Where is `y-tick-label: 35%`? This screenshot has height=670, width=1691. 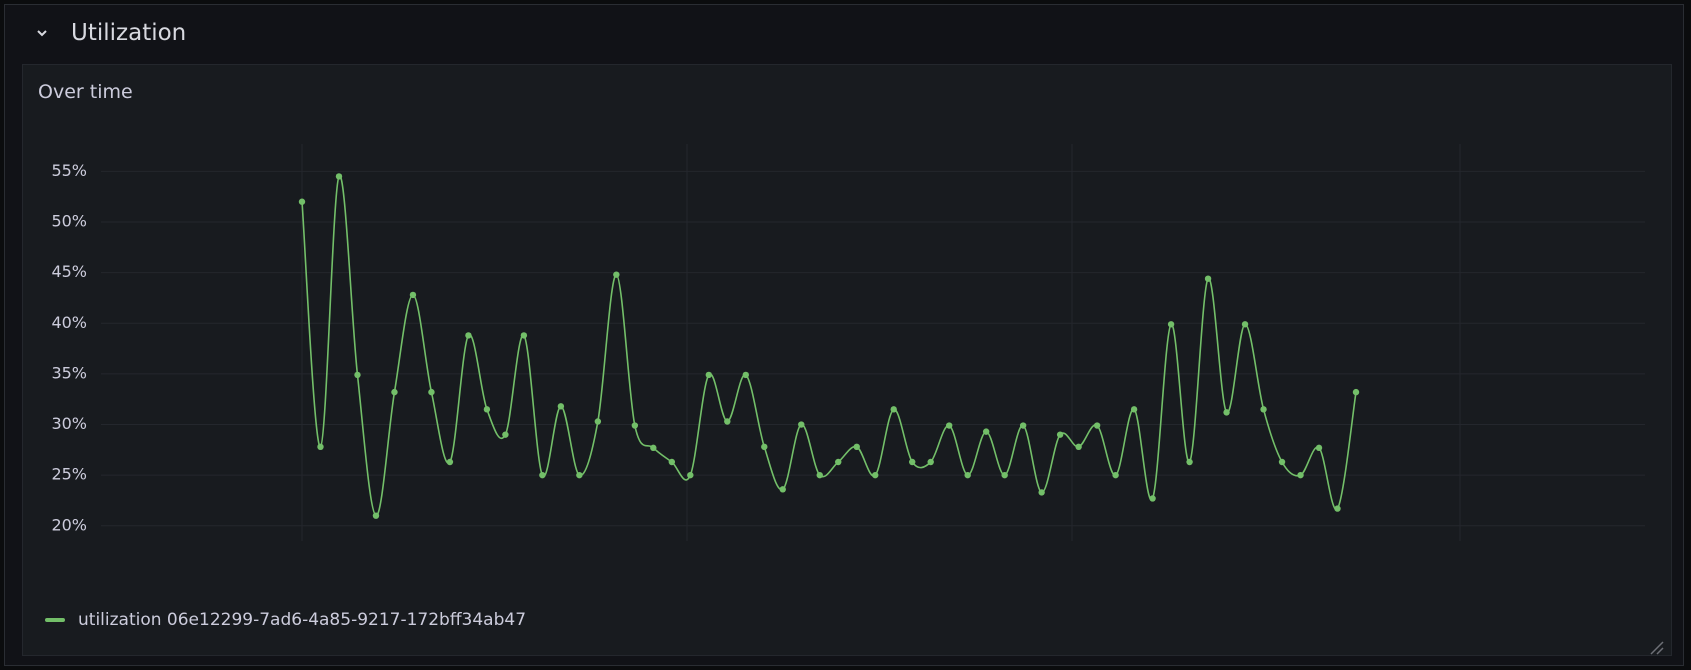
y-tick-label: 35% is located at coordinates (69, 372).